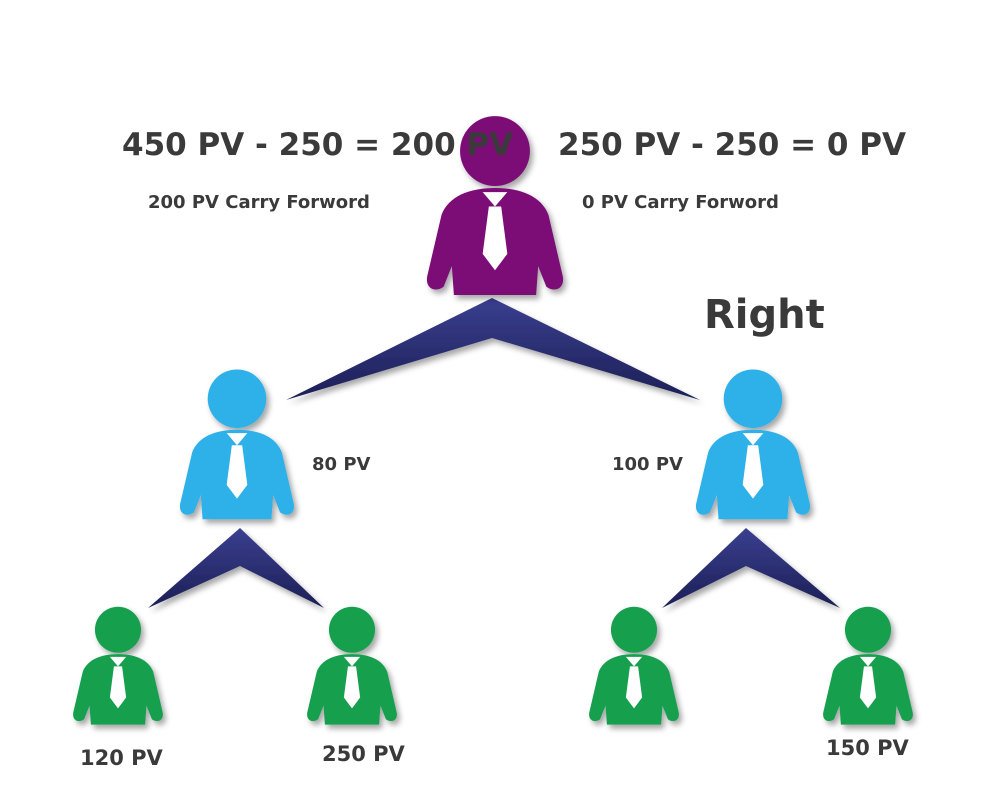 The width and height of the screenshot is (985, 796). I want to click on right-side-label: Right, so click(764, 315).